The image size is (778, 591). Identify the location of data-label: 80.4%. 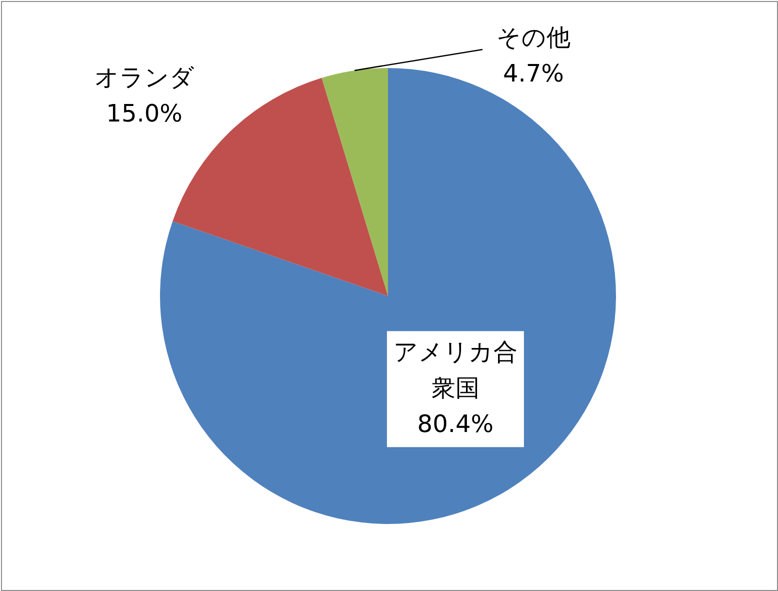
(455, 424).